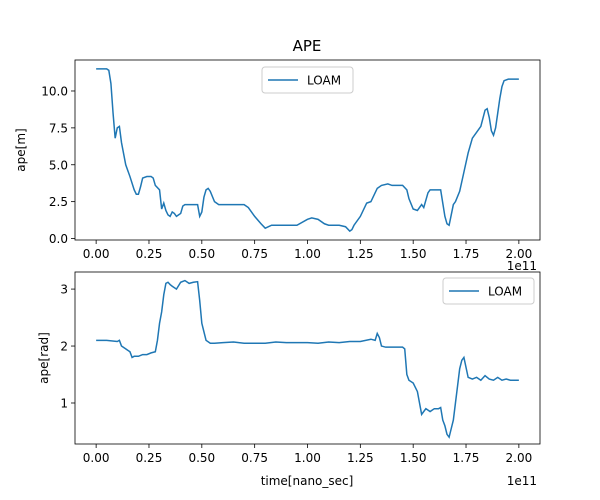 This screenshot has height=500, width=600. What do you see at coordinates (307, 481) in the screenshot?
I see `x-axis-label: time[nano_sec]` at bounding box center [307, 481].